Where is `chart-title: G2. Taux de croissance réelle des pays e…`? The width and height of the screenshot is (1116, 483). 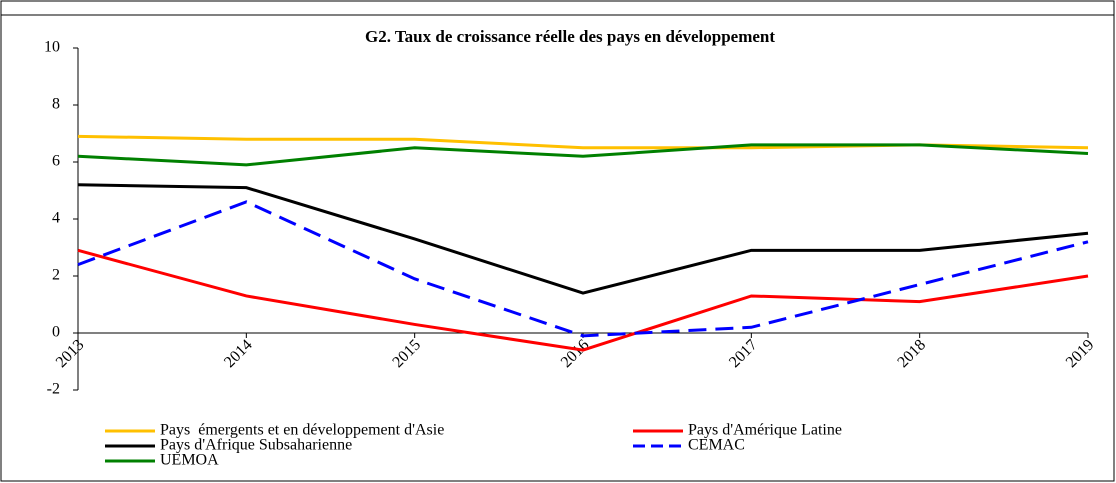 chart-title: G2. Taux de croissance réelle des pays e… is located at coordinates (570, 36).